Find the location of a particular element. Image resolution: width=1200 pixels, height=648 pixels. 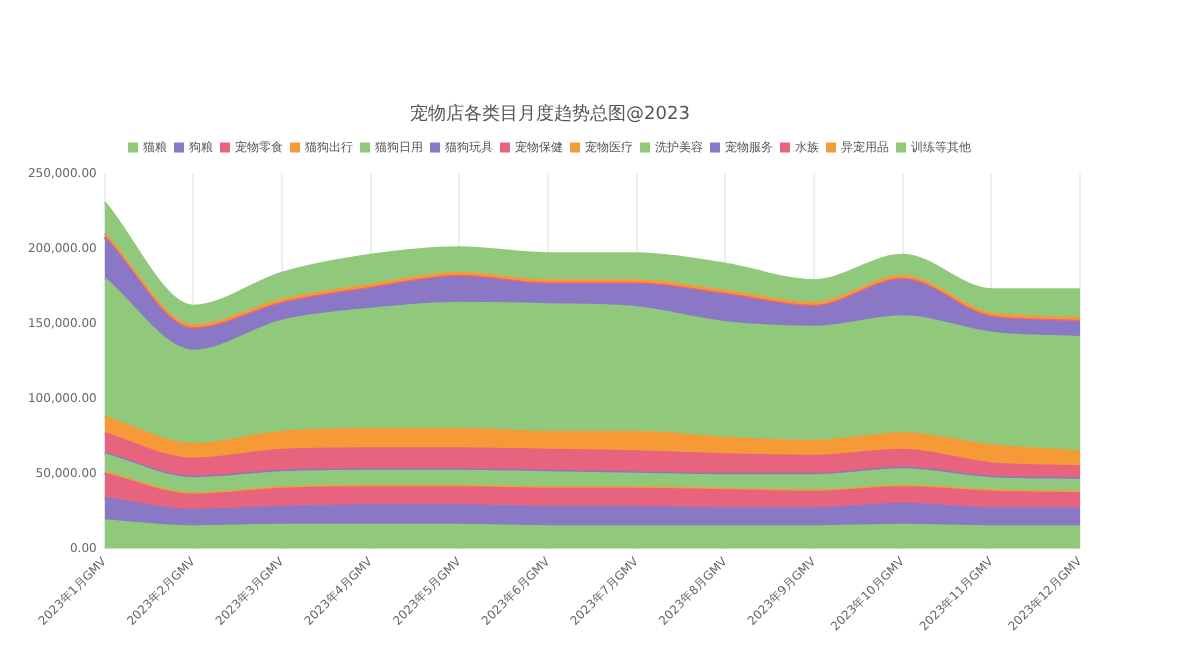

chart-title: 宠物店各类目月度趋势总图@2023 is located at coordinates (550, 114).